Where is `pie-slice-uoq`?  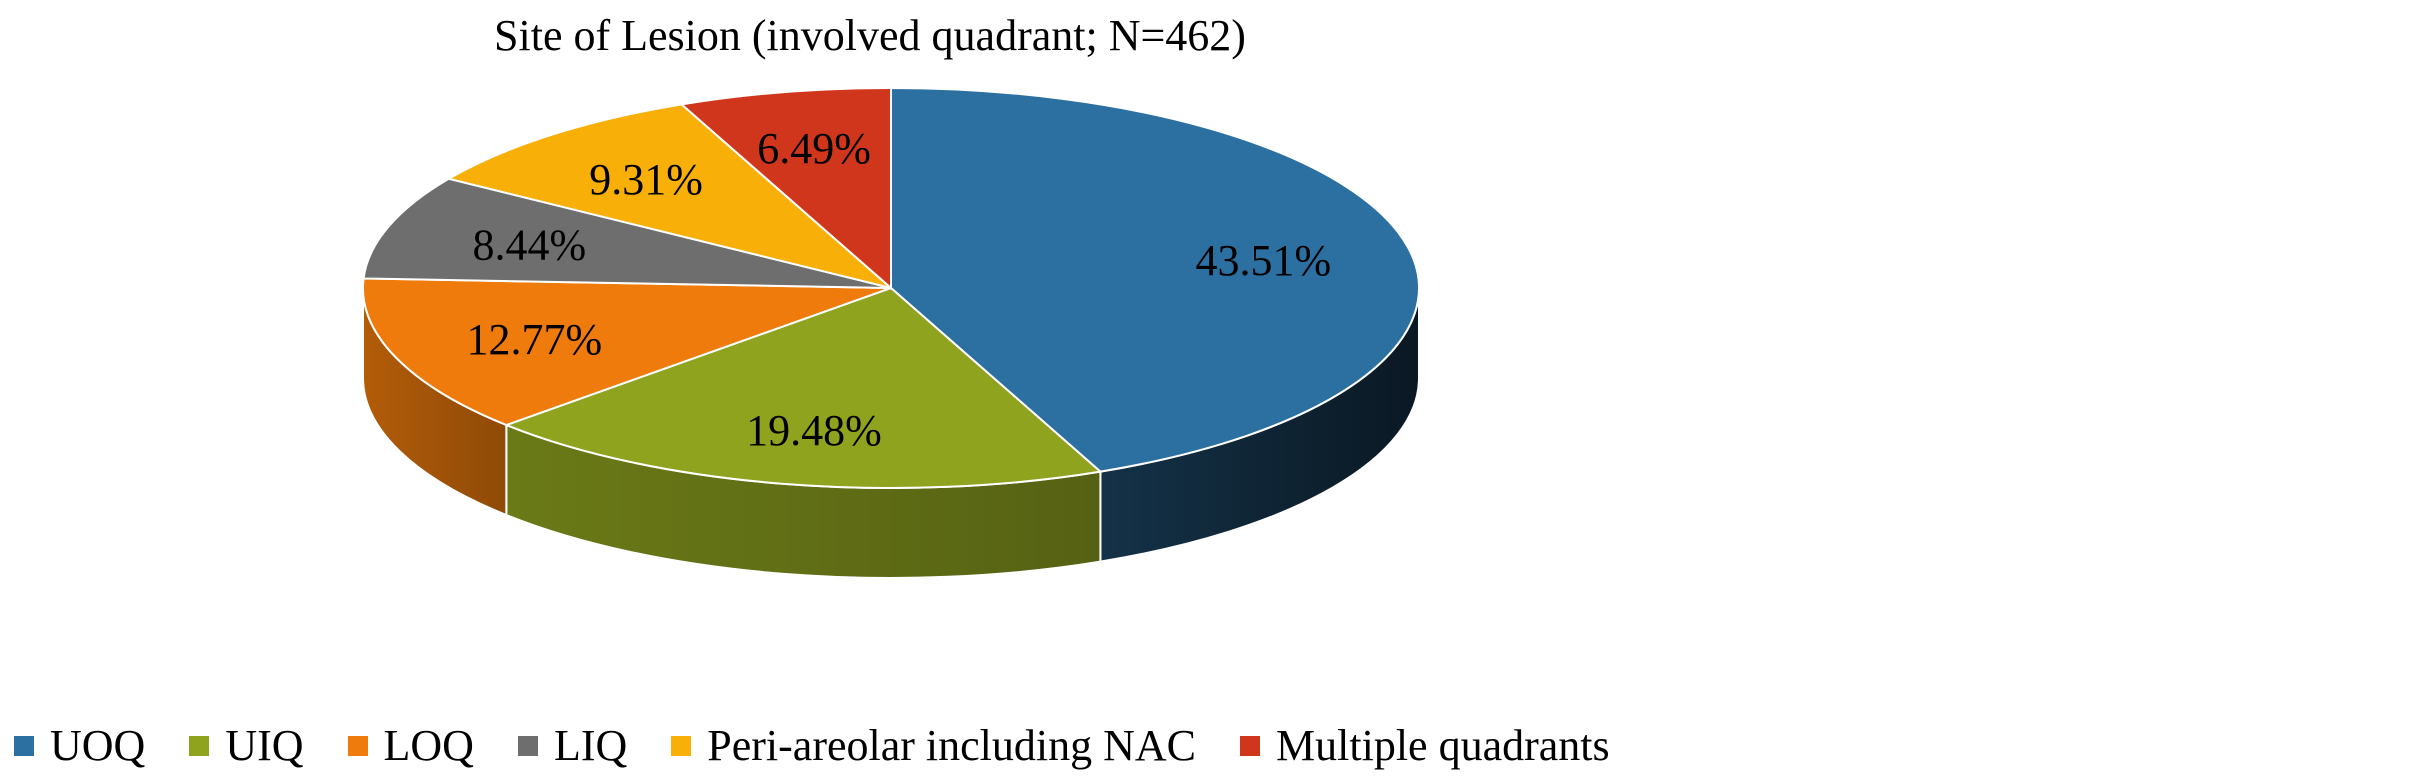 pie-slice-uoq is located at coordinates (1155, 279).